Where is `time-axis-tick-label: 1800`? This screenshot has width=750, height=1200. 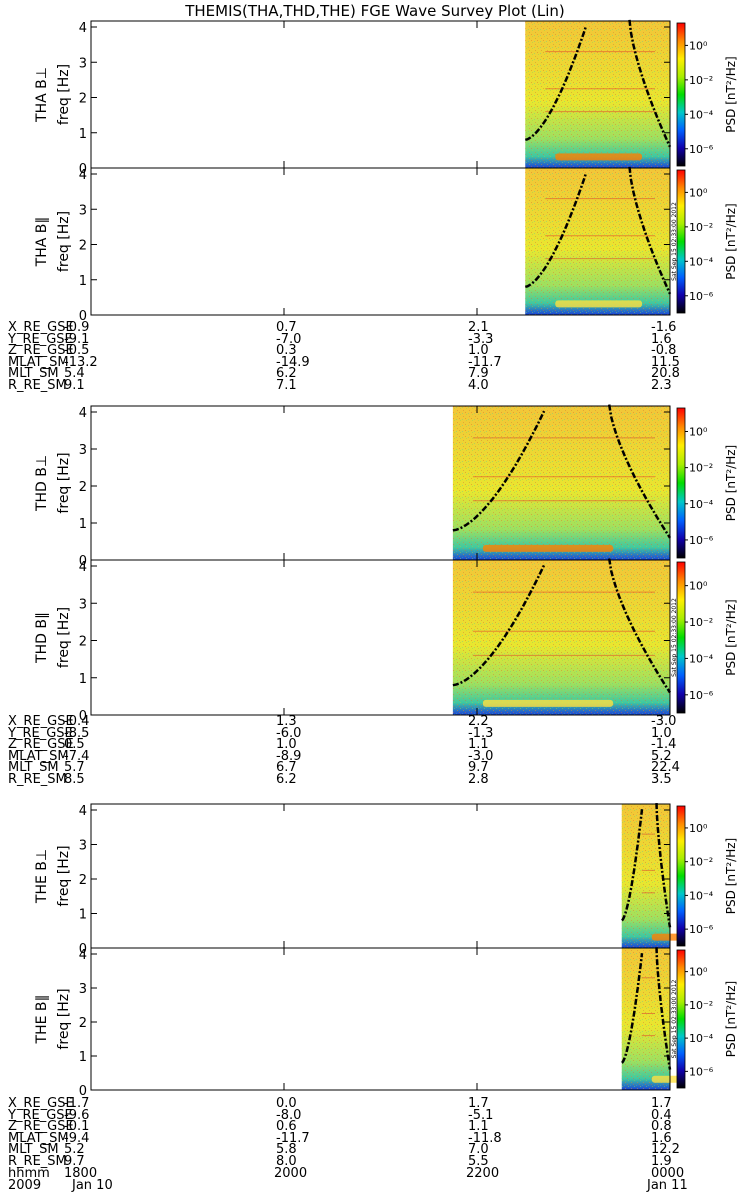
time-axis-tick-label: 1800 is located at coordinates (81, 1173).